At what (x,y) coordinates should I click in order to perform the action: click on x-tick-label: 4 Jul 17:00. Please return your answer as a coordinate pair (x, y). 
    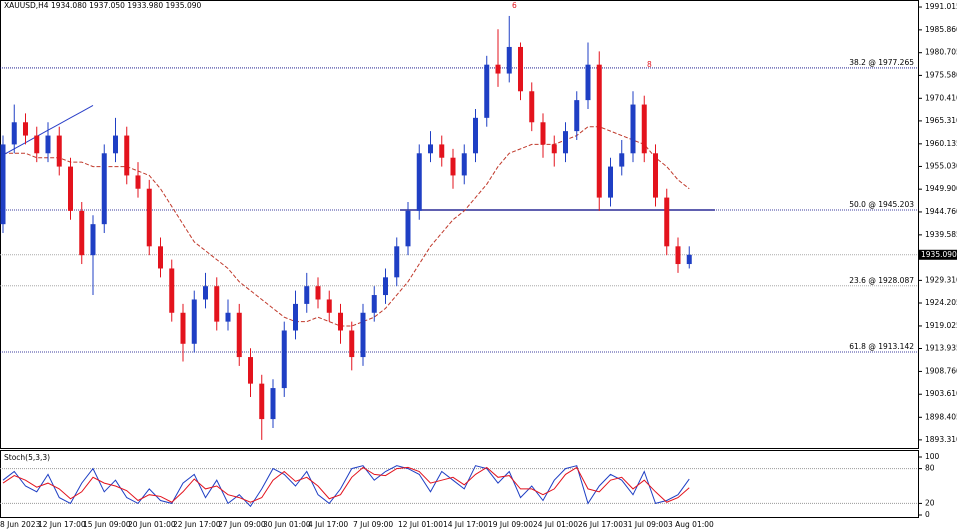
    Looking at the image, I should click on (328, 524).